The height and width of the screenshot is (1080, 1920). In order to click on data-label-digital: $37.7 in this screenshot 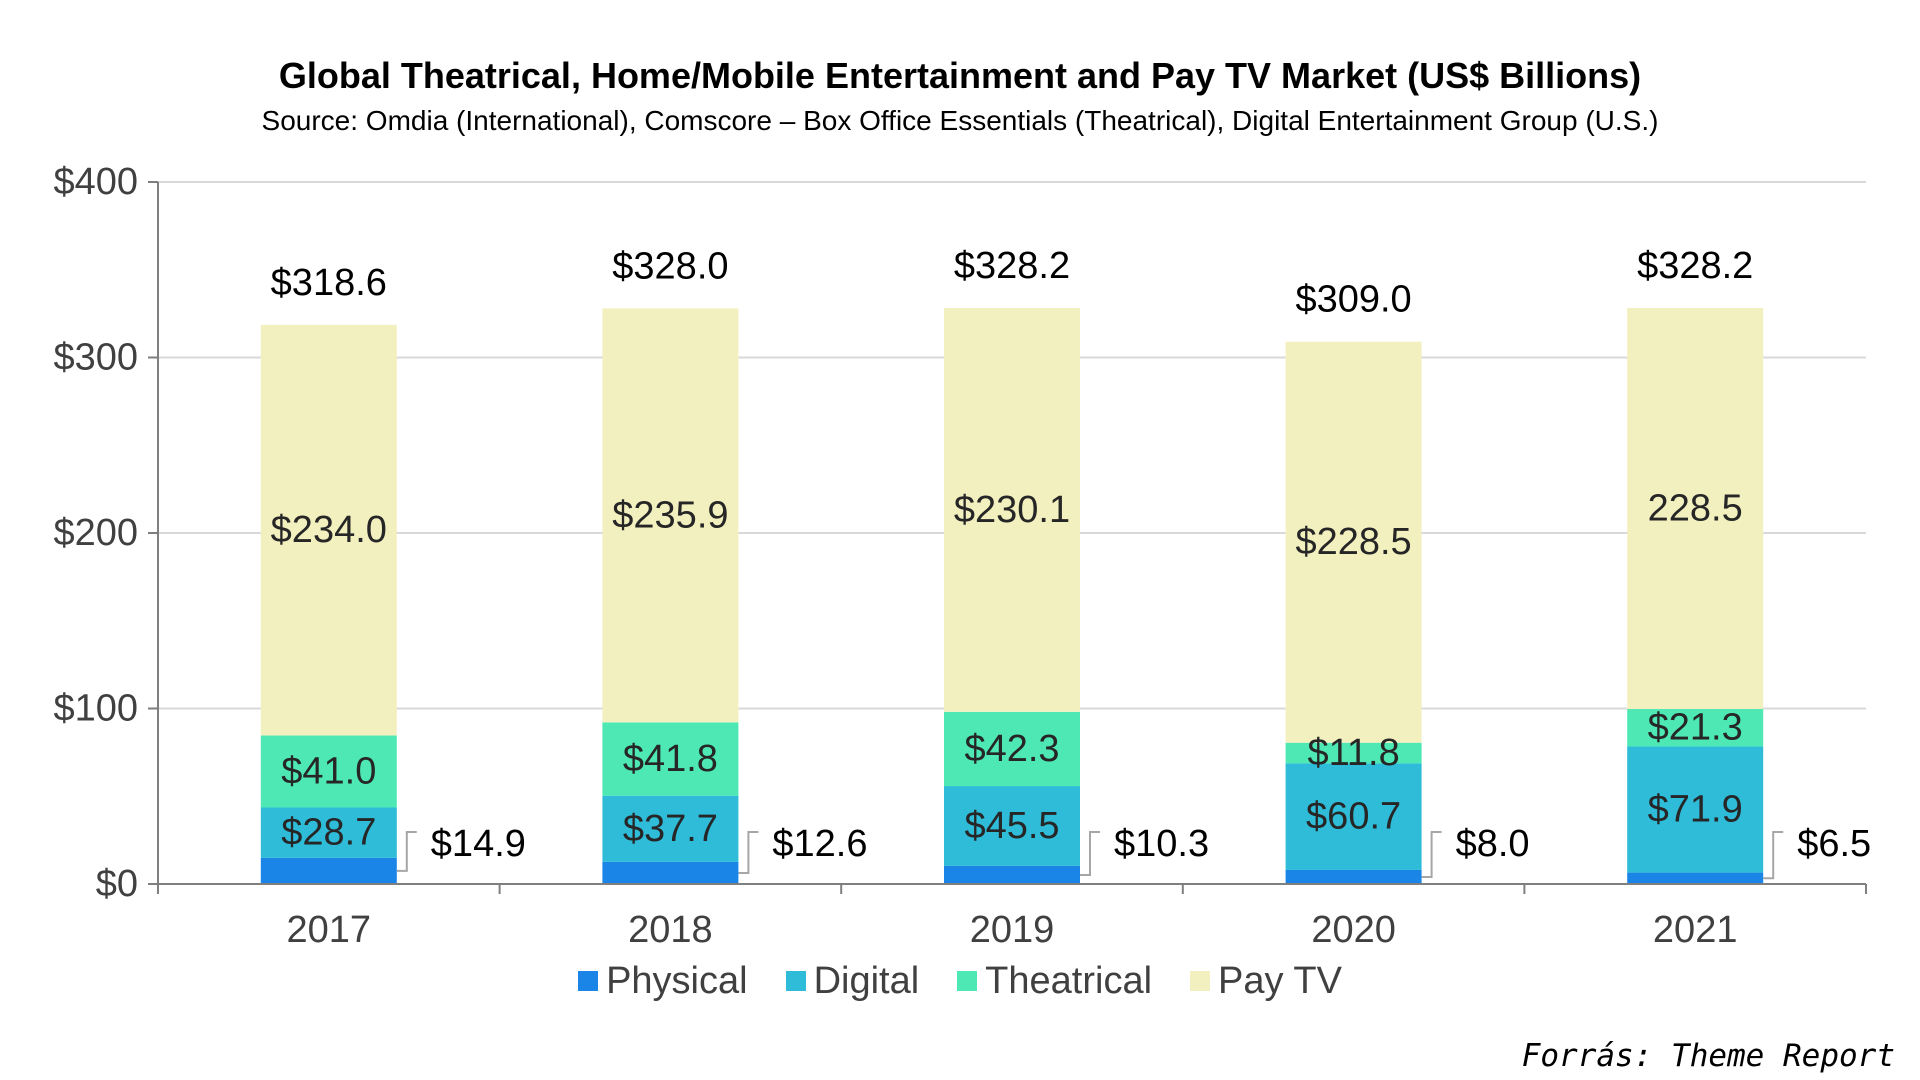, I will do `click(670, 829)`.